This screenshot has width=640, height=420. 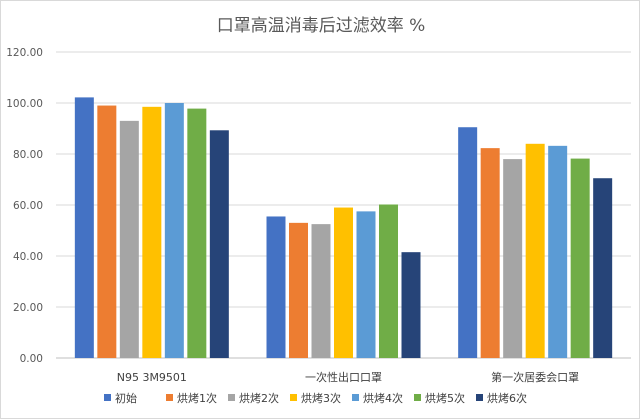 I want to click on y-tick-label: 0.00, so click(x=31, y=359).